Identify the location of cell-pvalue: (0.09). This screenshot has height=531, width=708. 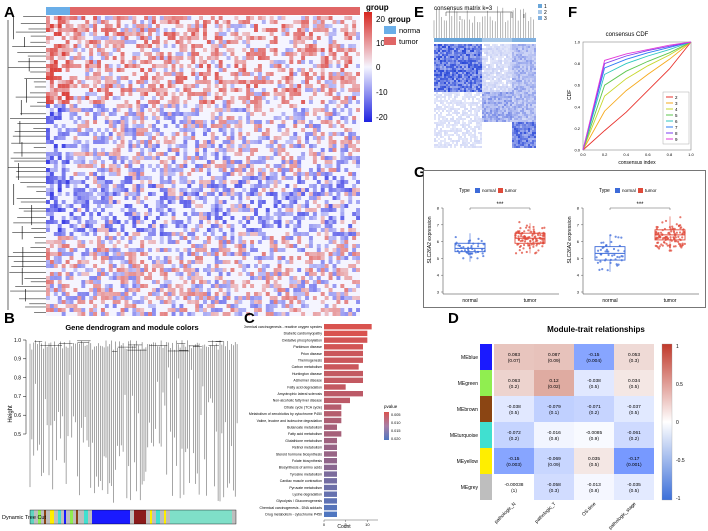
(554, 465).